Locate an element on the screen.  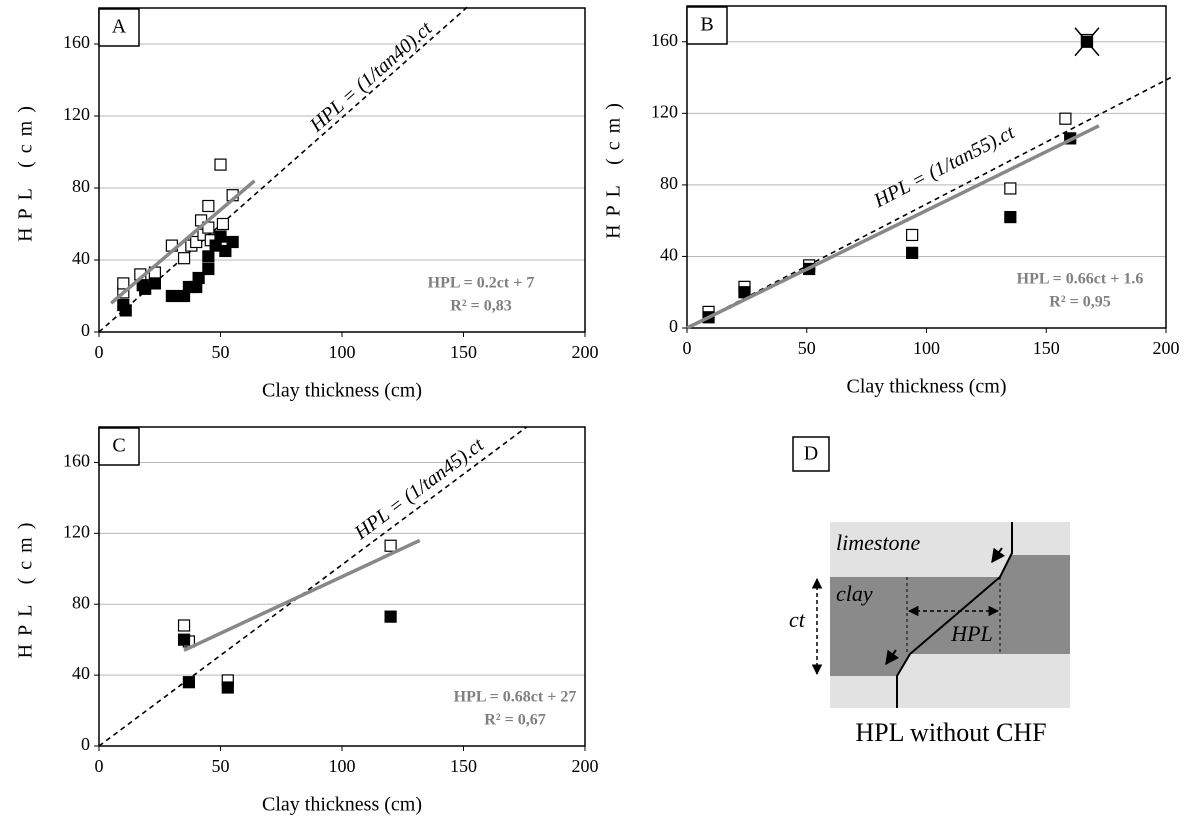
cross-out is located at coordinates (1087, 42).